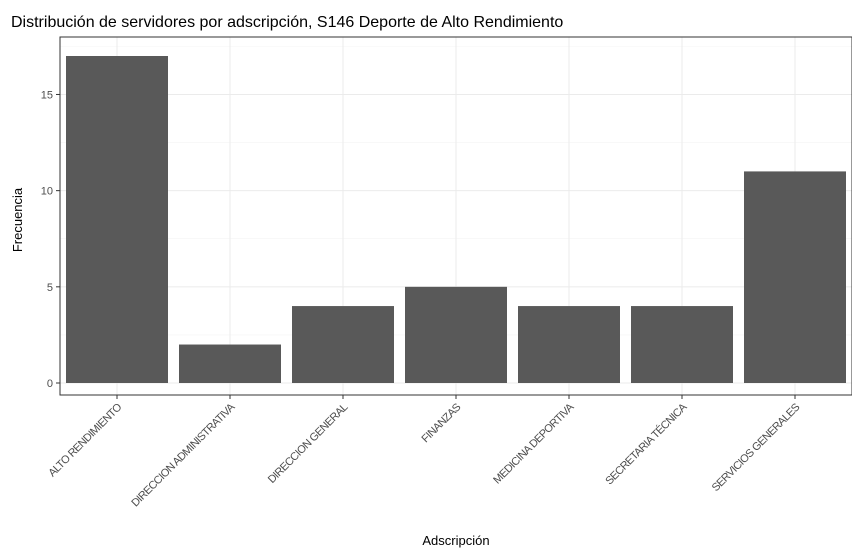 The height and width of the screenshot is (550, 852). What do you see at coordinates (47, 192) in the screenshot?
I see `y-tick-label: 10` at bounding box center [47, 192].